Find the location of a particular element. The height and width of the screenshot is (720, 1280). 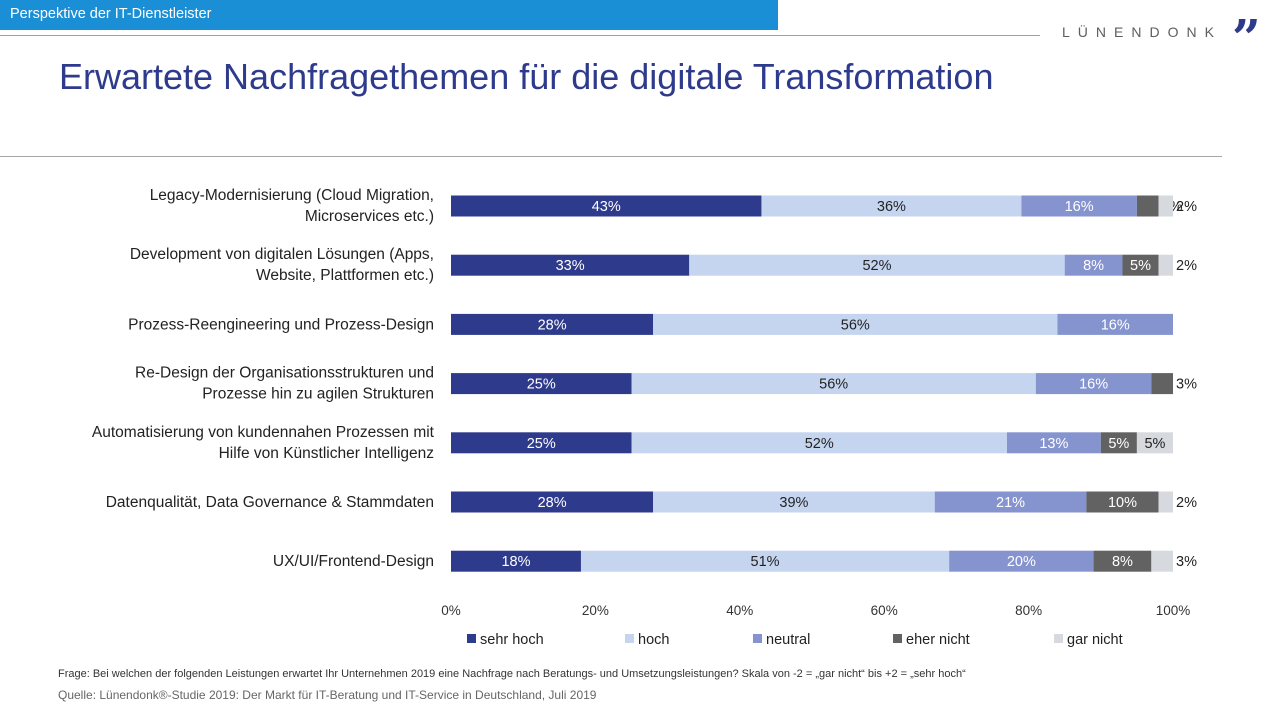

data-label: 21% is located at coordinates (1010, 503).